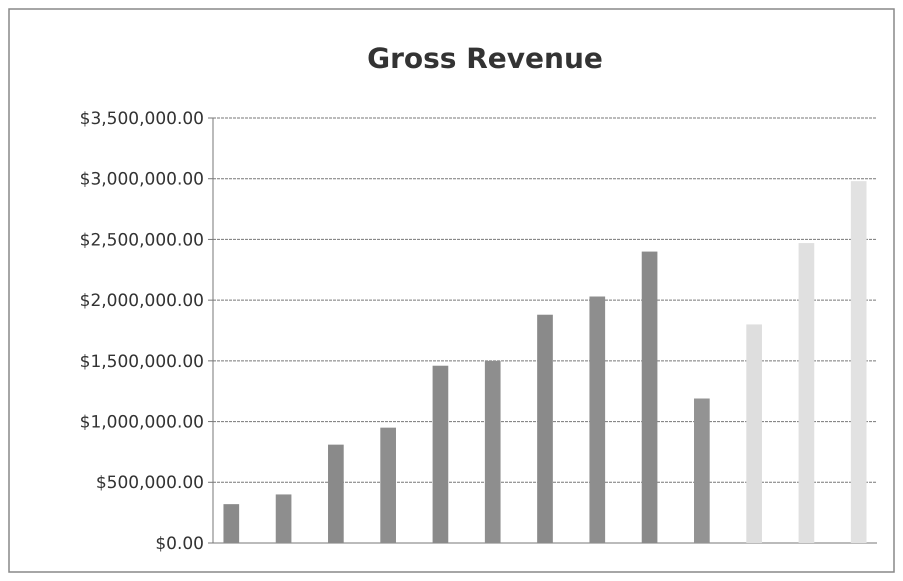 The height and width of the screenshot is (581, 903). I want to click on y-tick-label: $500,000.00, so click(150, 483).